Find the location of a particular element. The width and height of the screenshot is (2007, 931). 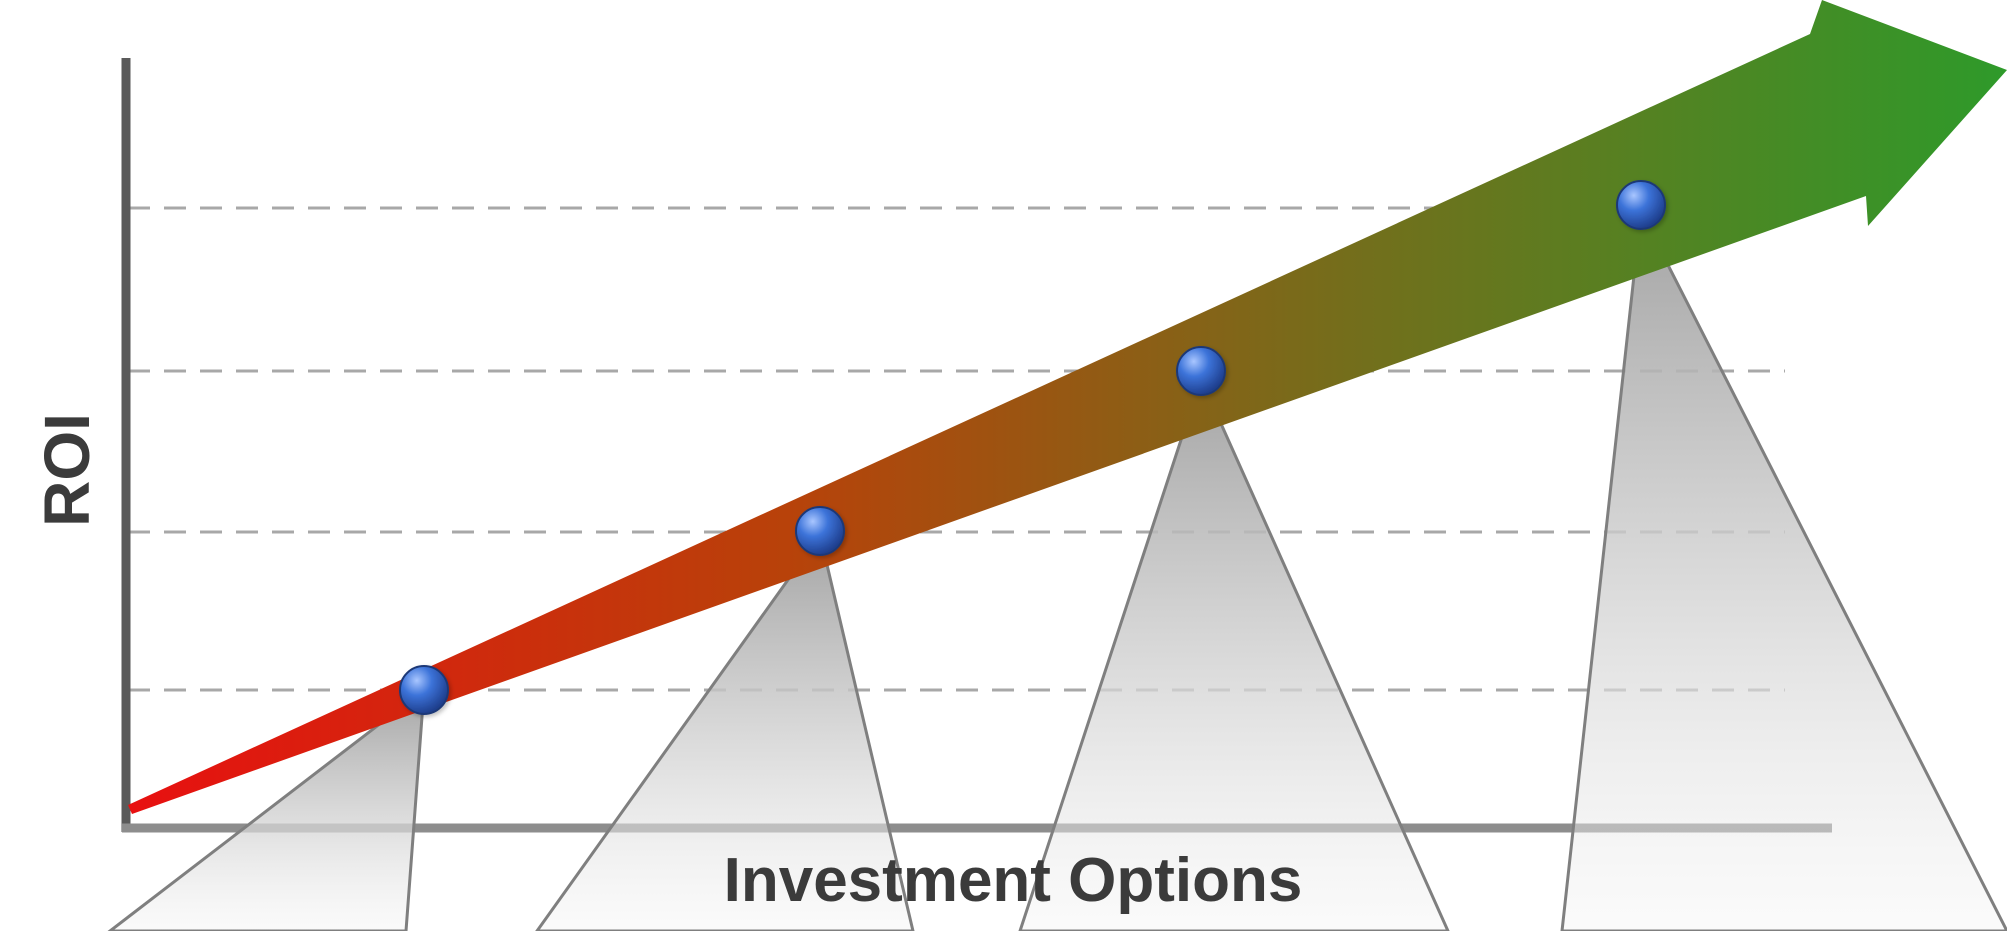

y-axis-label: ROI is located at coordinates (67, 470).